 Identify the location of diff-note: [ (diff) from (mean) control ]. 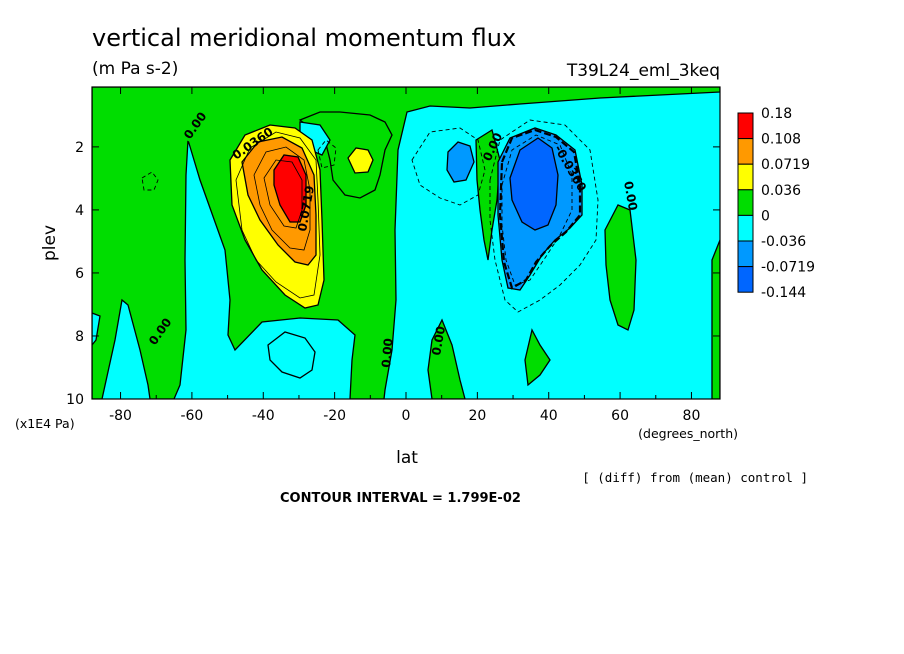
(695, 477).